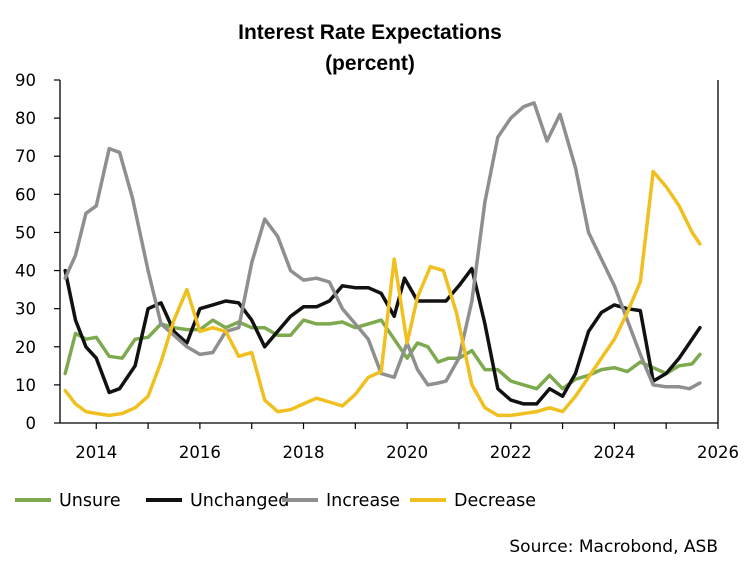  Describe the element at coordinates (407, 442) in the screenshot. I see `x-axis-ticks: 2014 2016 2018 2020 2022 2024 2026` at that location.